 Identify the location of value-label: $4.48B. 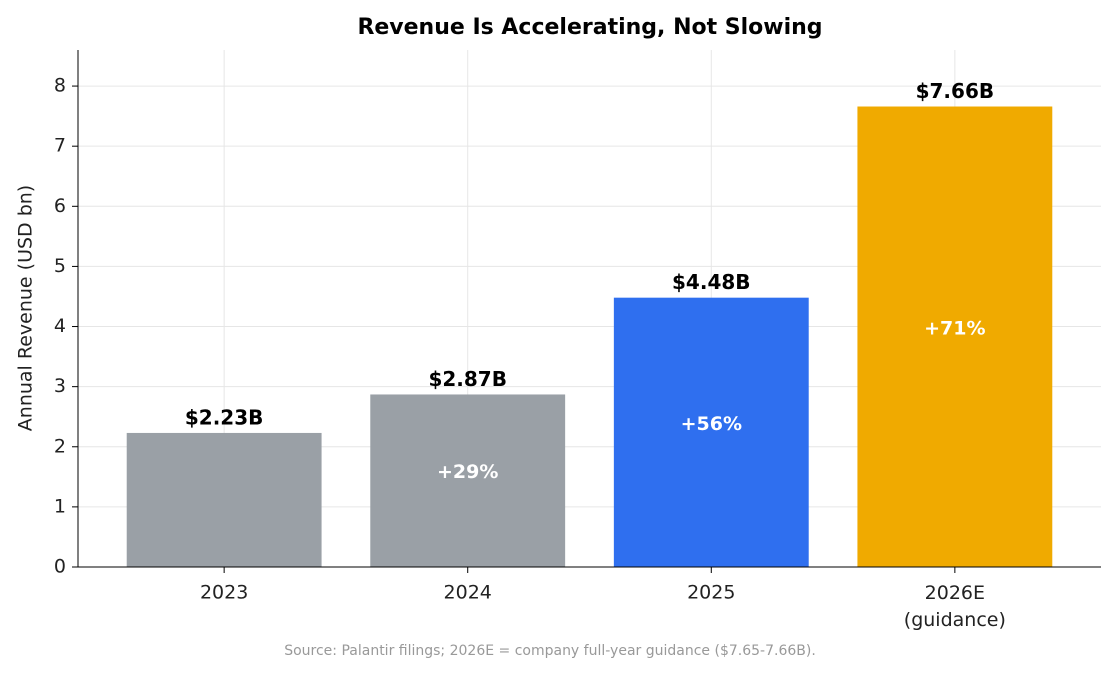
(711, 282).